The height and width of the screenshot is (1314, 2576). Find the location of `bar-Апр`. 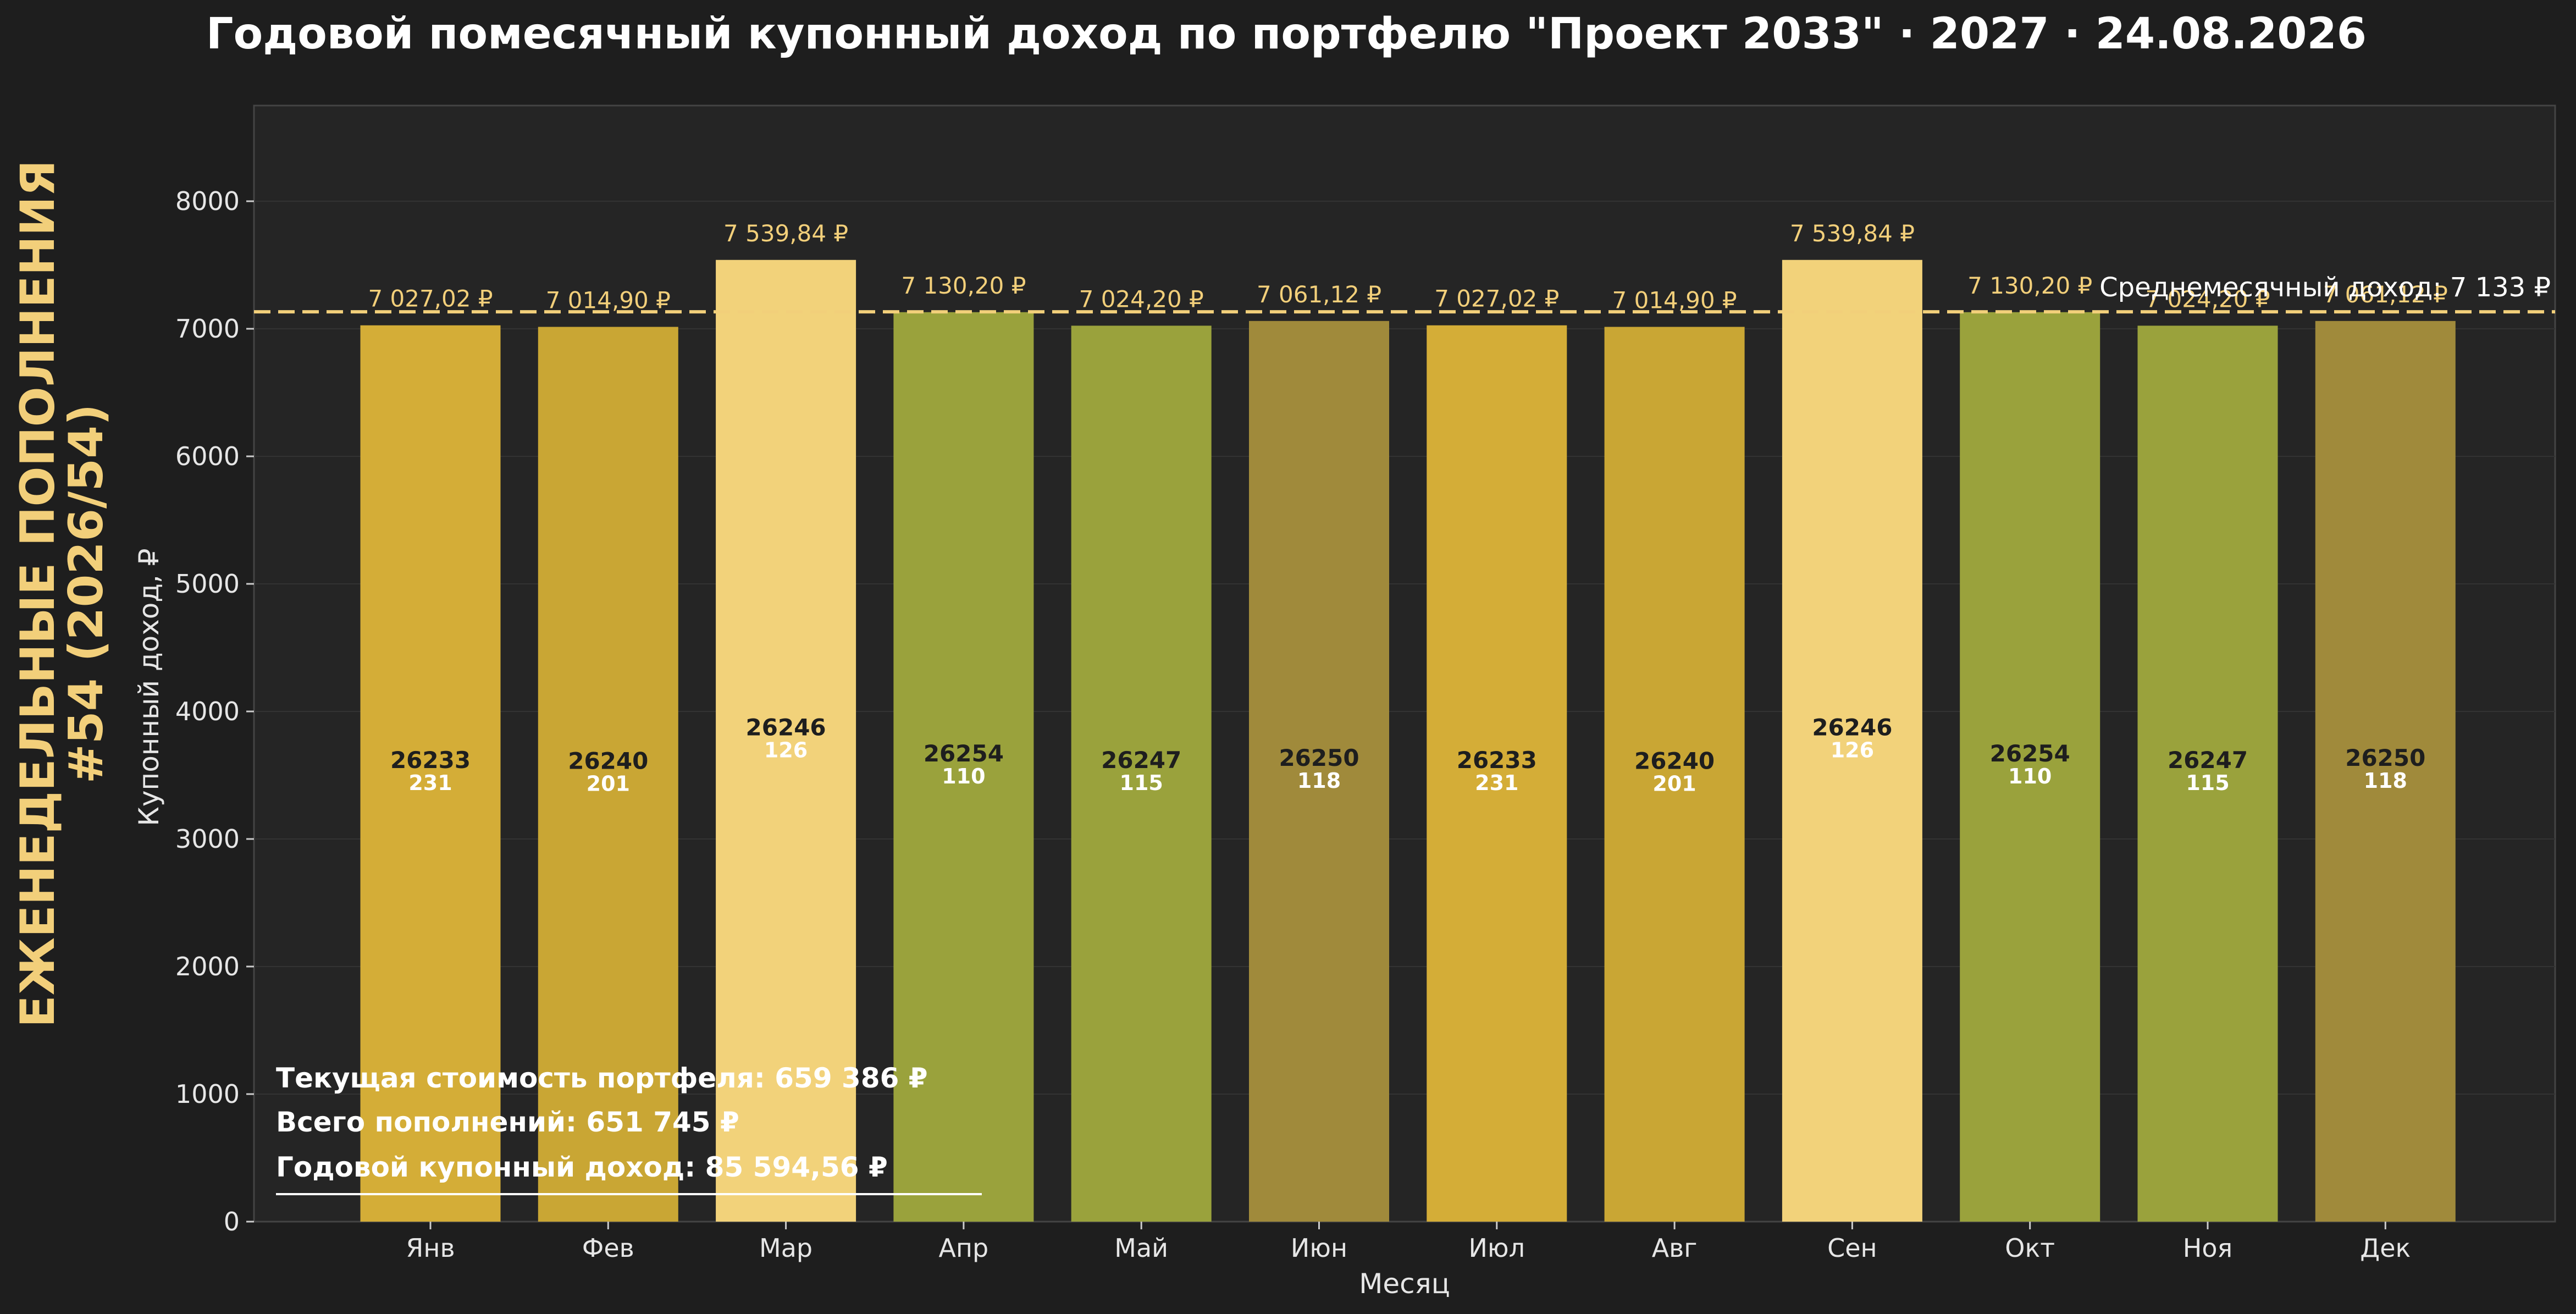

bar-Апр is located at coordinates (963, 767).